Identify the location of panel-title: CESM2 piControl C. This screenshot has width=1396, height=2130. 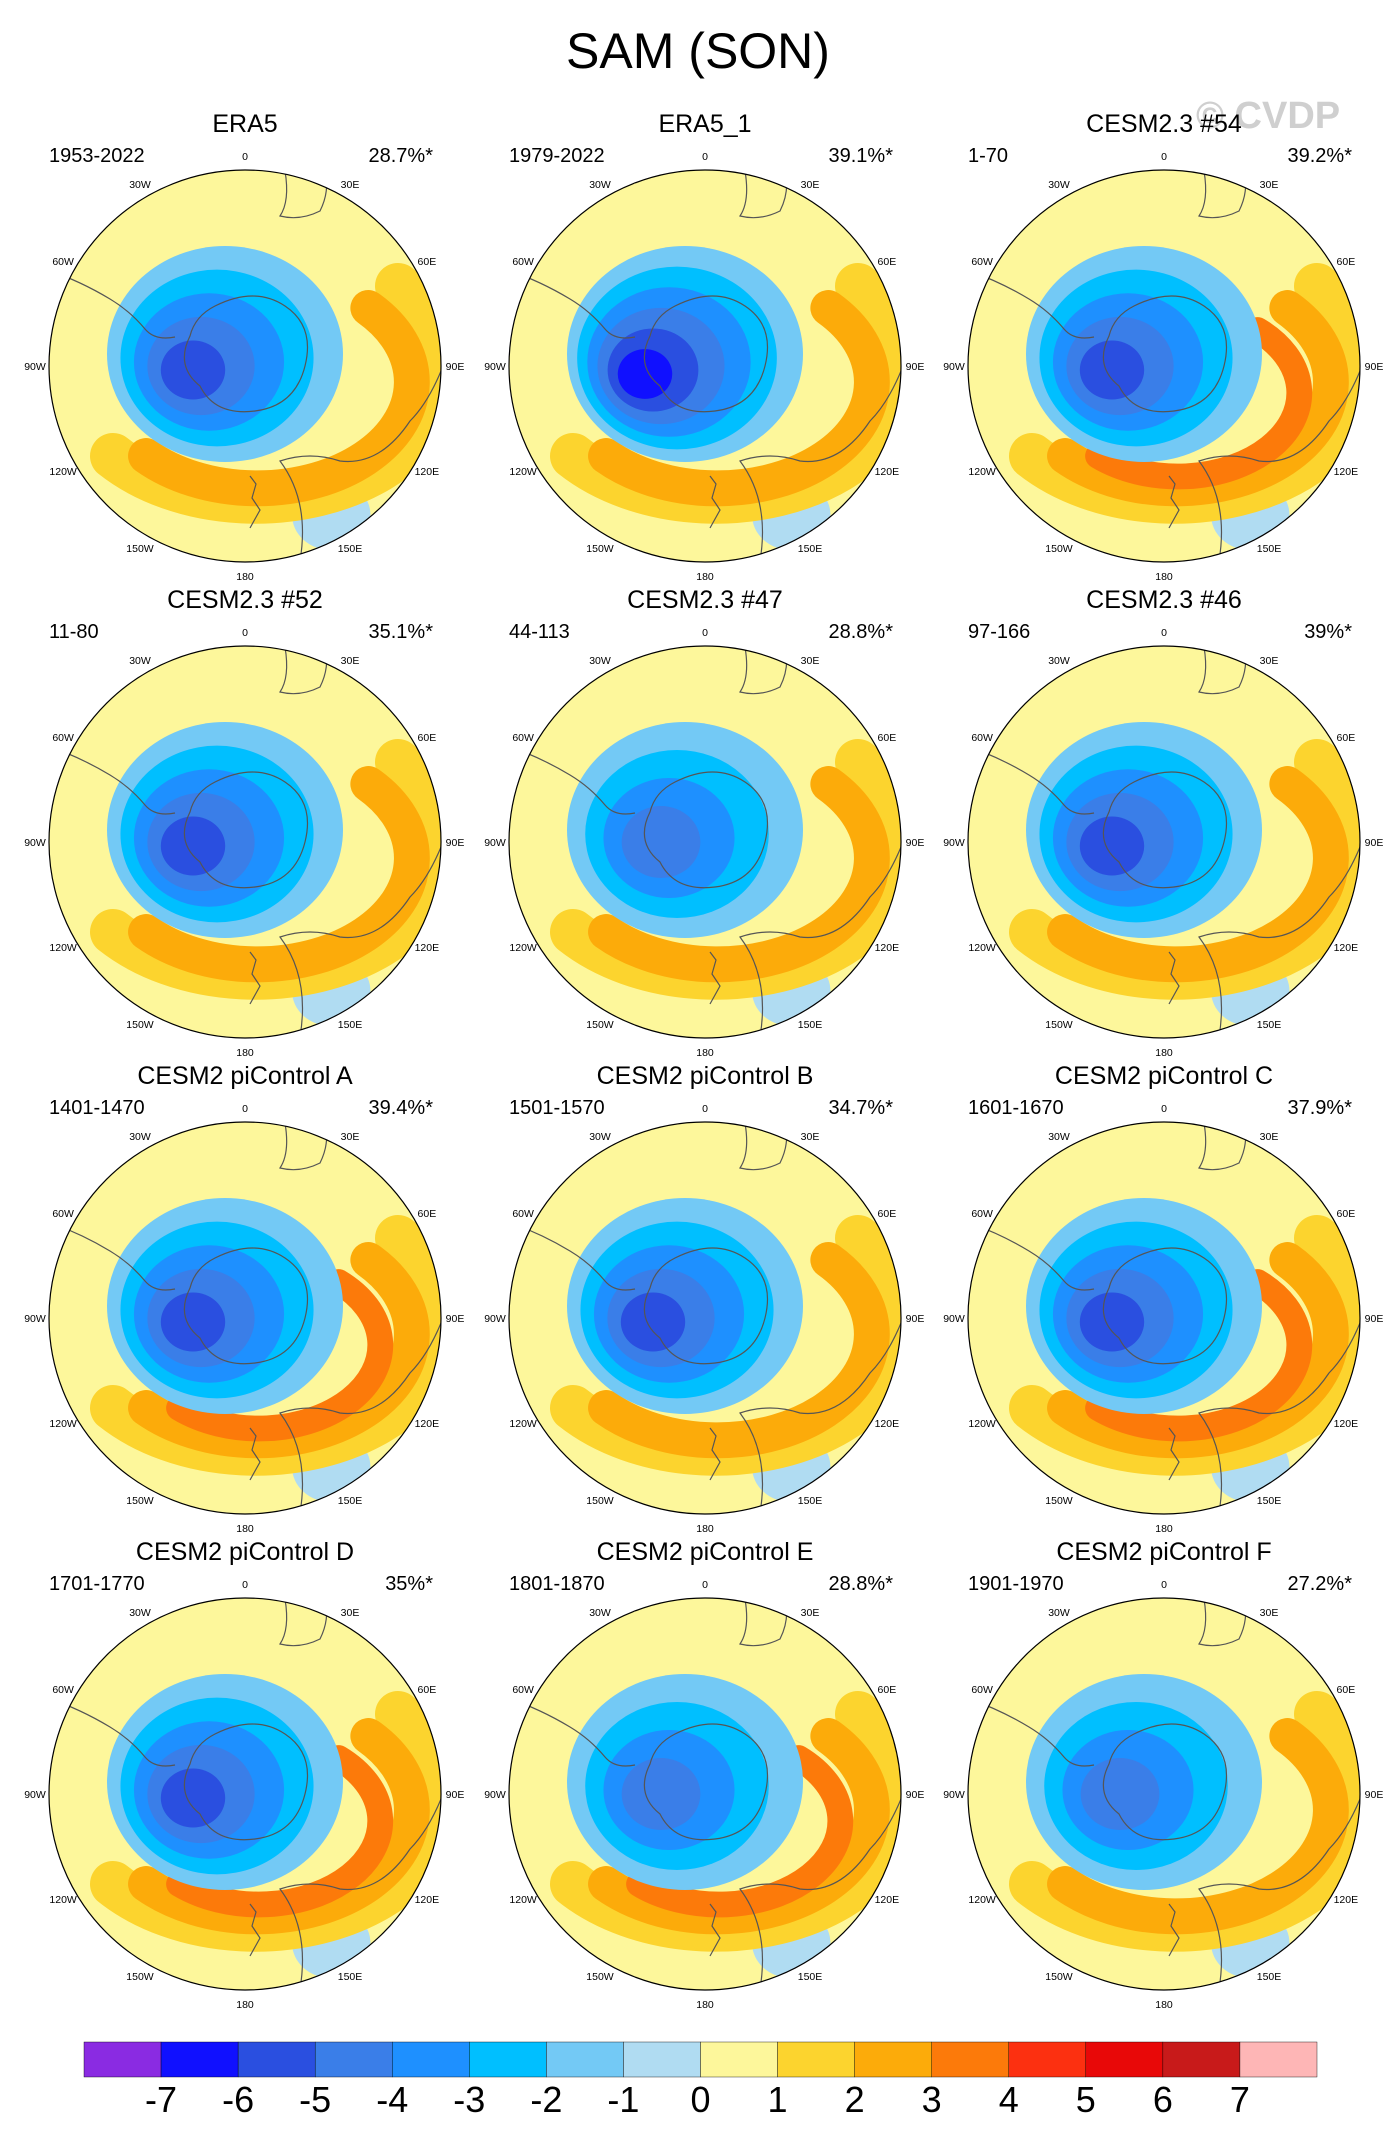
(1164, 1076).